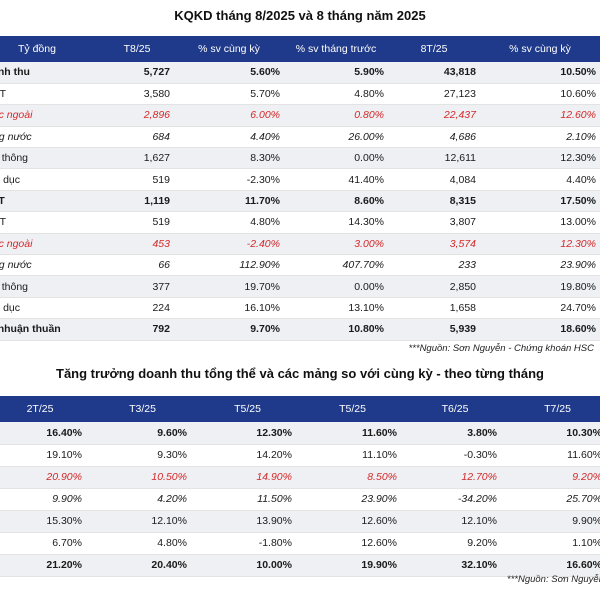  I want to click on table-cell: 16.40%, so click(45, 433).